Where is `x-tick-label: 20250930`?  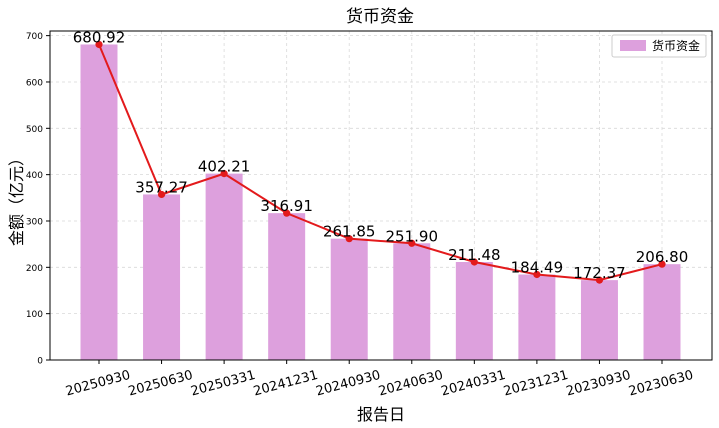
x-tick-label: 20250930 is located at coordinates (98, 384).